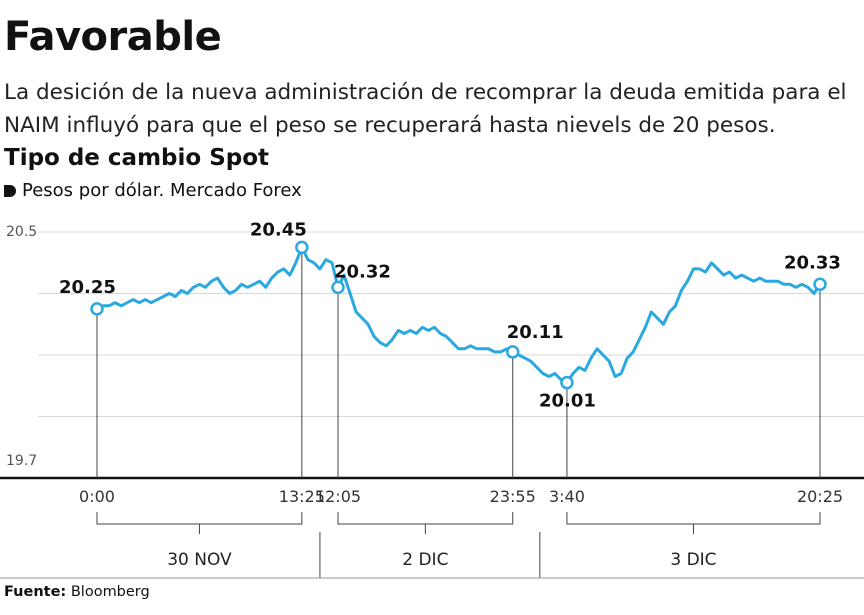  What do you see at coordinates (110, 592) in the screenshot?
I see `source-name: Bloomberg` at bounding box center [110, 592].